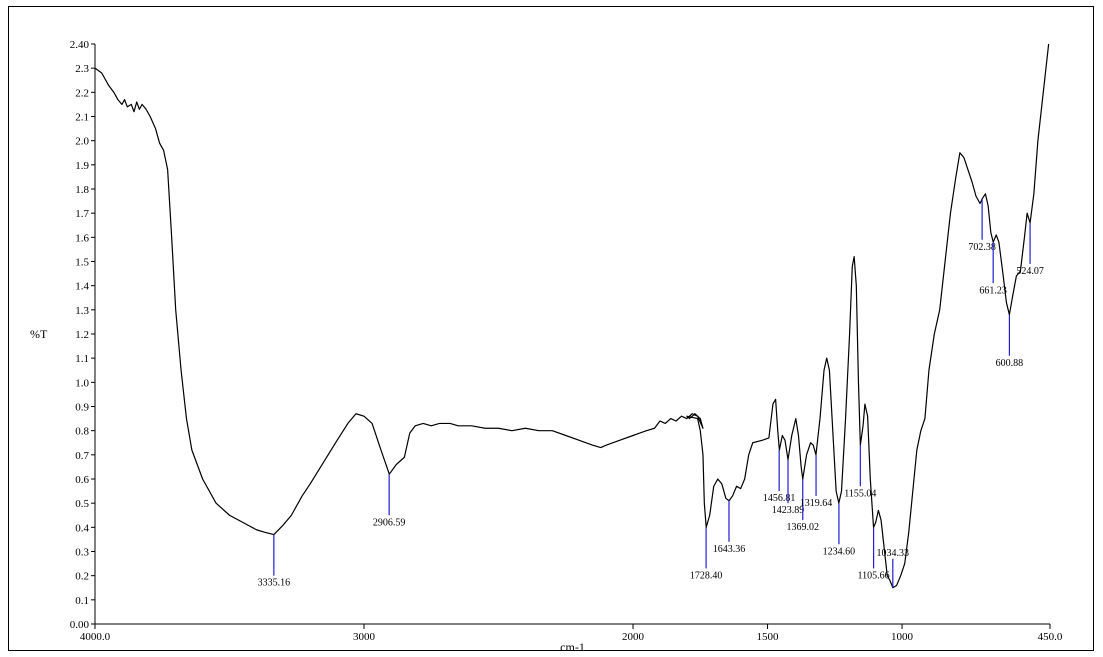 The height and width of the screenshot is (657, 1103). What do you see at coordinates (82, 311) in the screenshot?
I see `y-tick-label: 1.3` at bounding box center [82, 311].